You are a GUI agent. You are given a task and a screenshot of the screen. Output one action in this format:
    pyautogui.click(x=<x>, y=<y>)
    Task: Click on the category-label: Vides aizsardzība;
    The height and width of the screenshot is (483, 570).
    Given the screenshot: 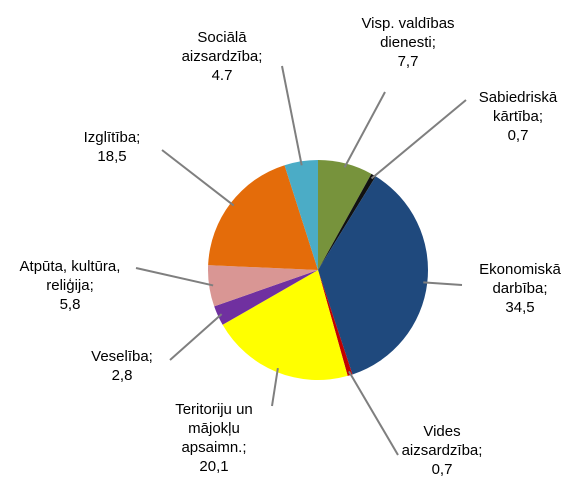 What is the action you would take?
    pyautogui.click(x=442, y=441)
    